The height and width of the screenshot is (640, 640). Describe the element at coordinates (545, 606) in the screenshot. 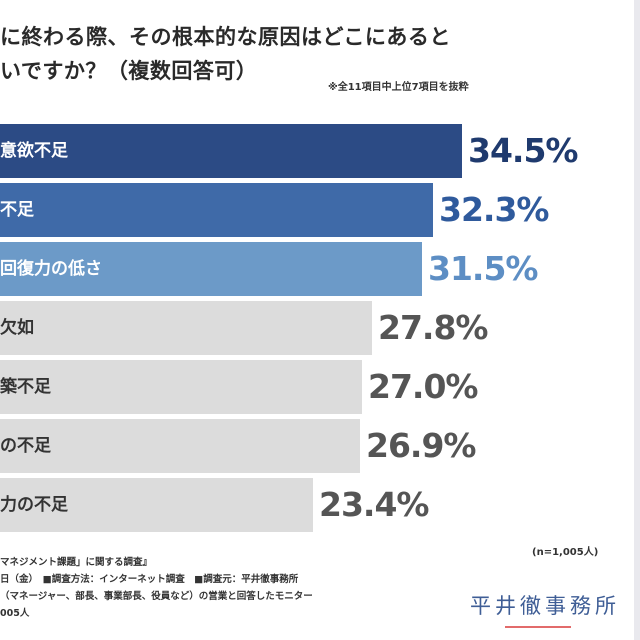

I see `company-logo: 平井徹事務所` at that location.